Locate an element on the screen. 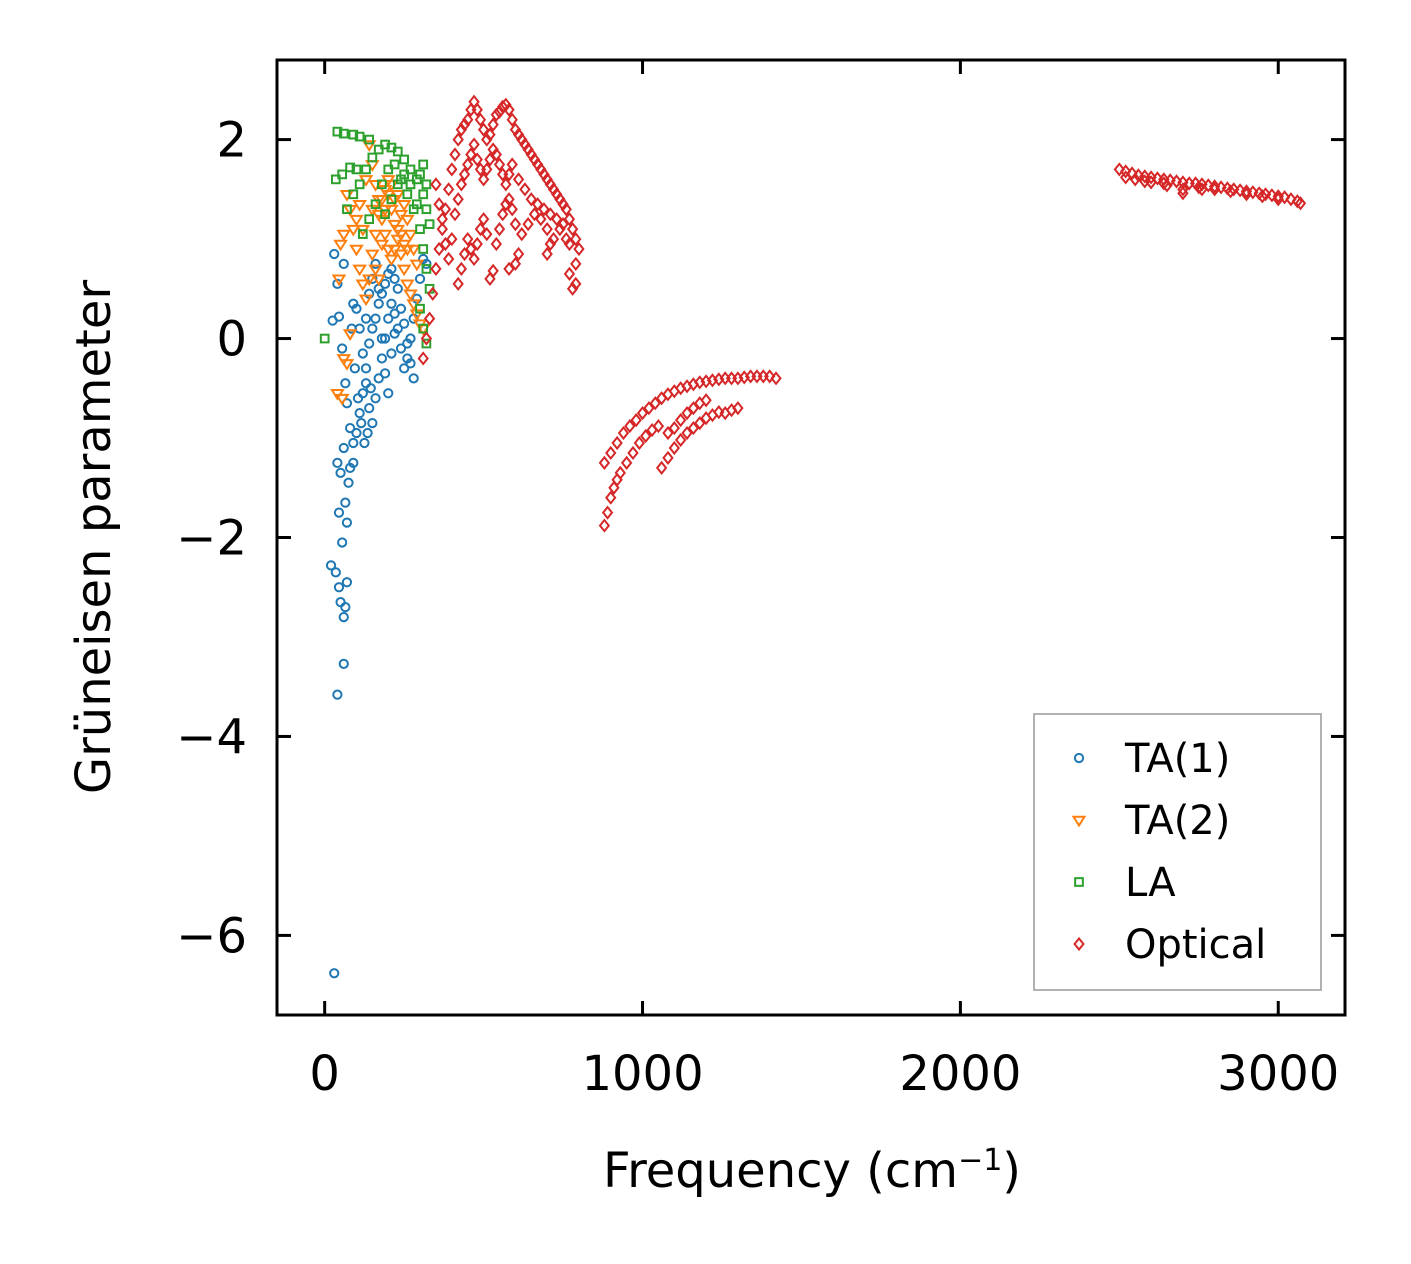 This screenshot has height=1264, width=1411. legend-entry: TA(1) is located at coordinates (1151, 759).